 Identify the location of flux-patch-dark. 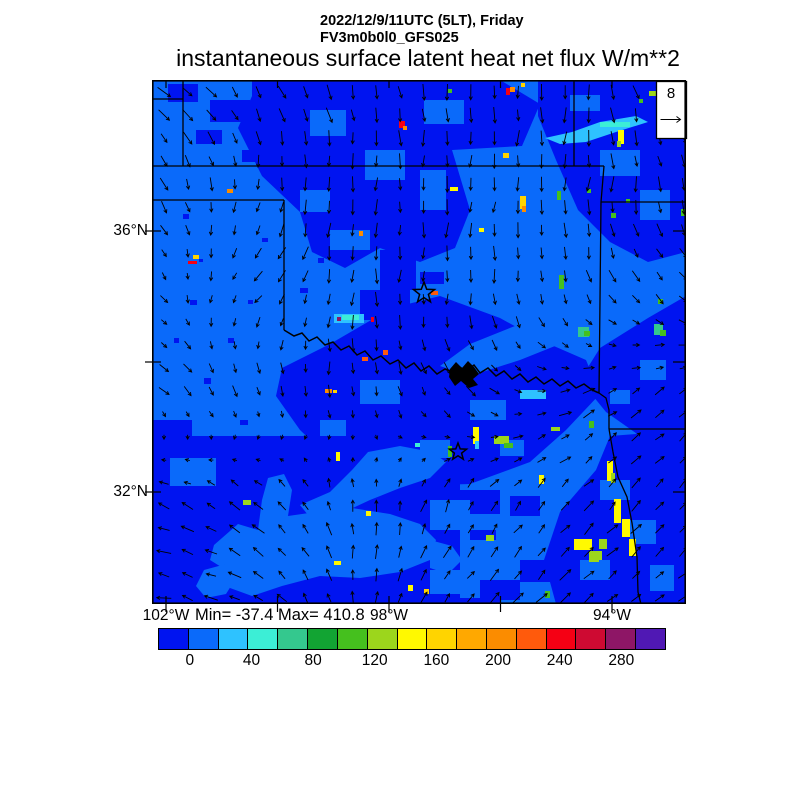
(321, 260).